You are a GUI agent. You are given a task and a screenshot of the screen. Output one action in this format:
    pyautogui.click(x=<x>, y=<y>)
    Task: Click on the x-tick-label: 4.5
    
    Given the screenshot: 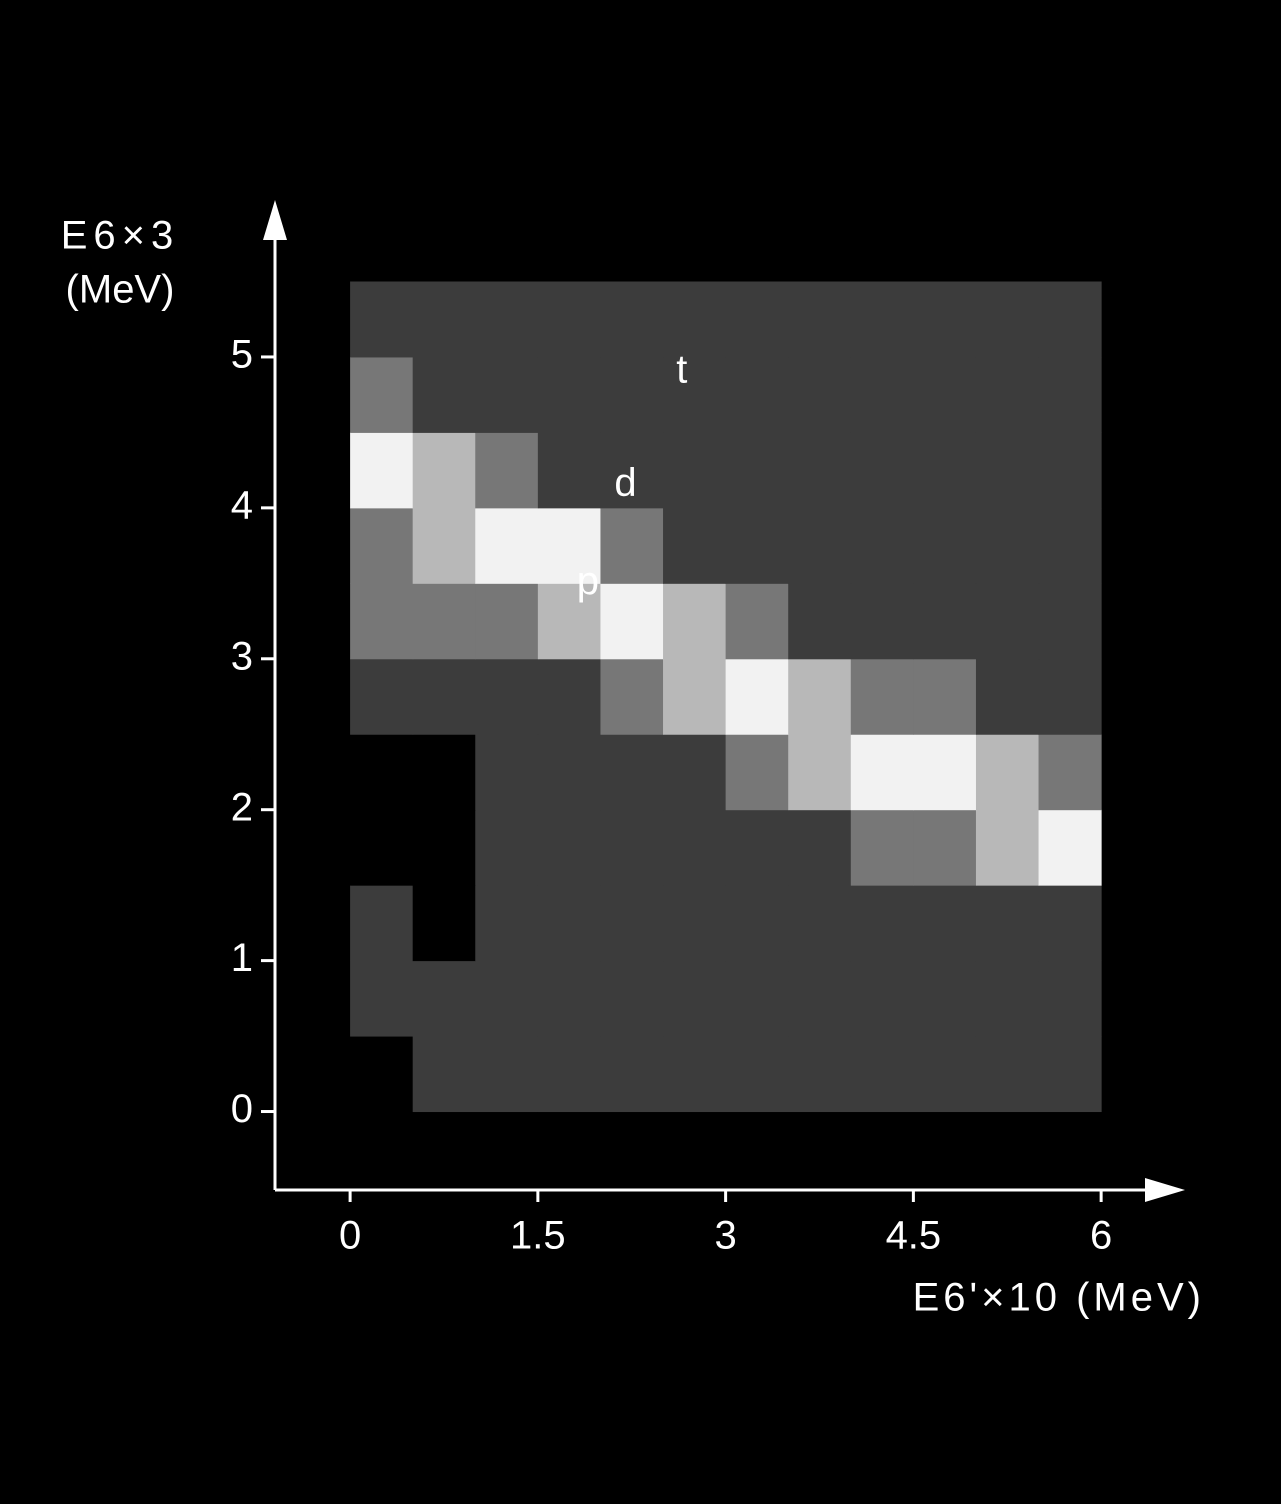 What is the action you would take?
    pyautogui.click(x=914, y=1236)
    